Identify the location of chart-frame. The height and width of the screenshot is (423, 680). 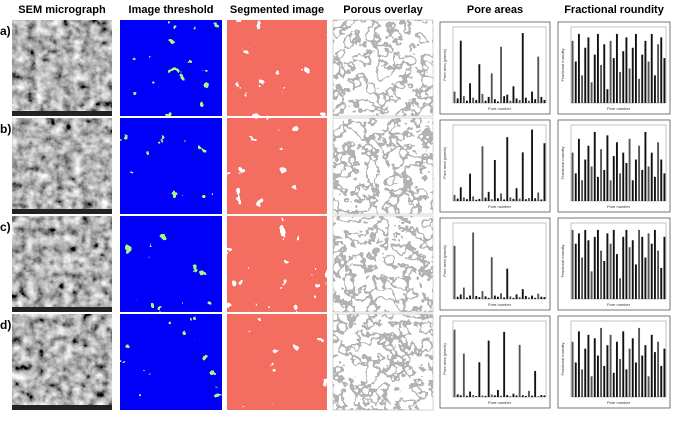
(495, 264).